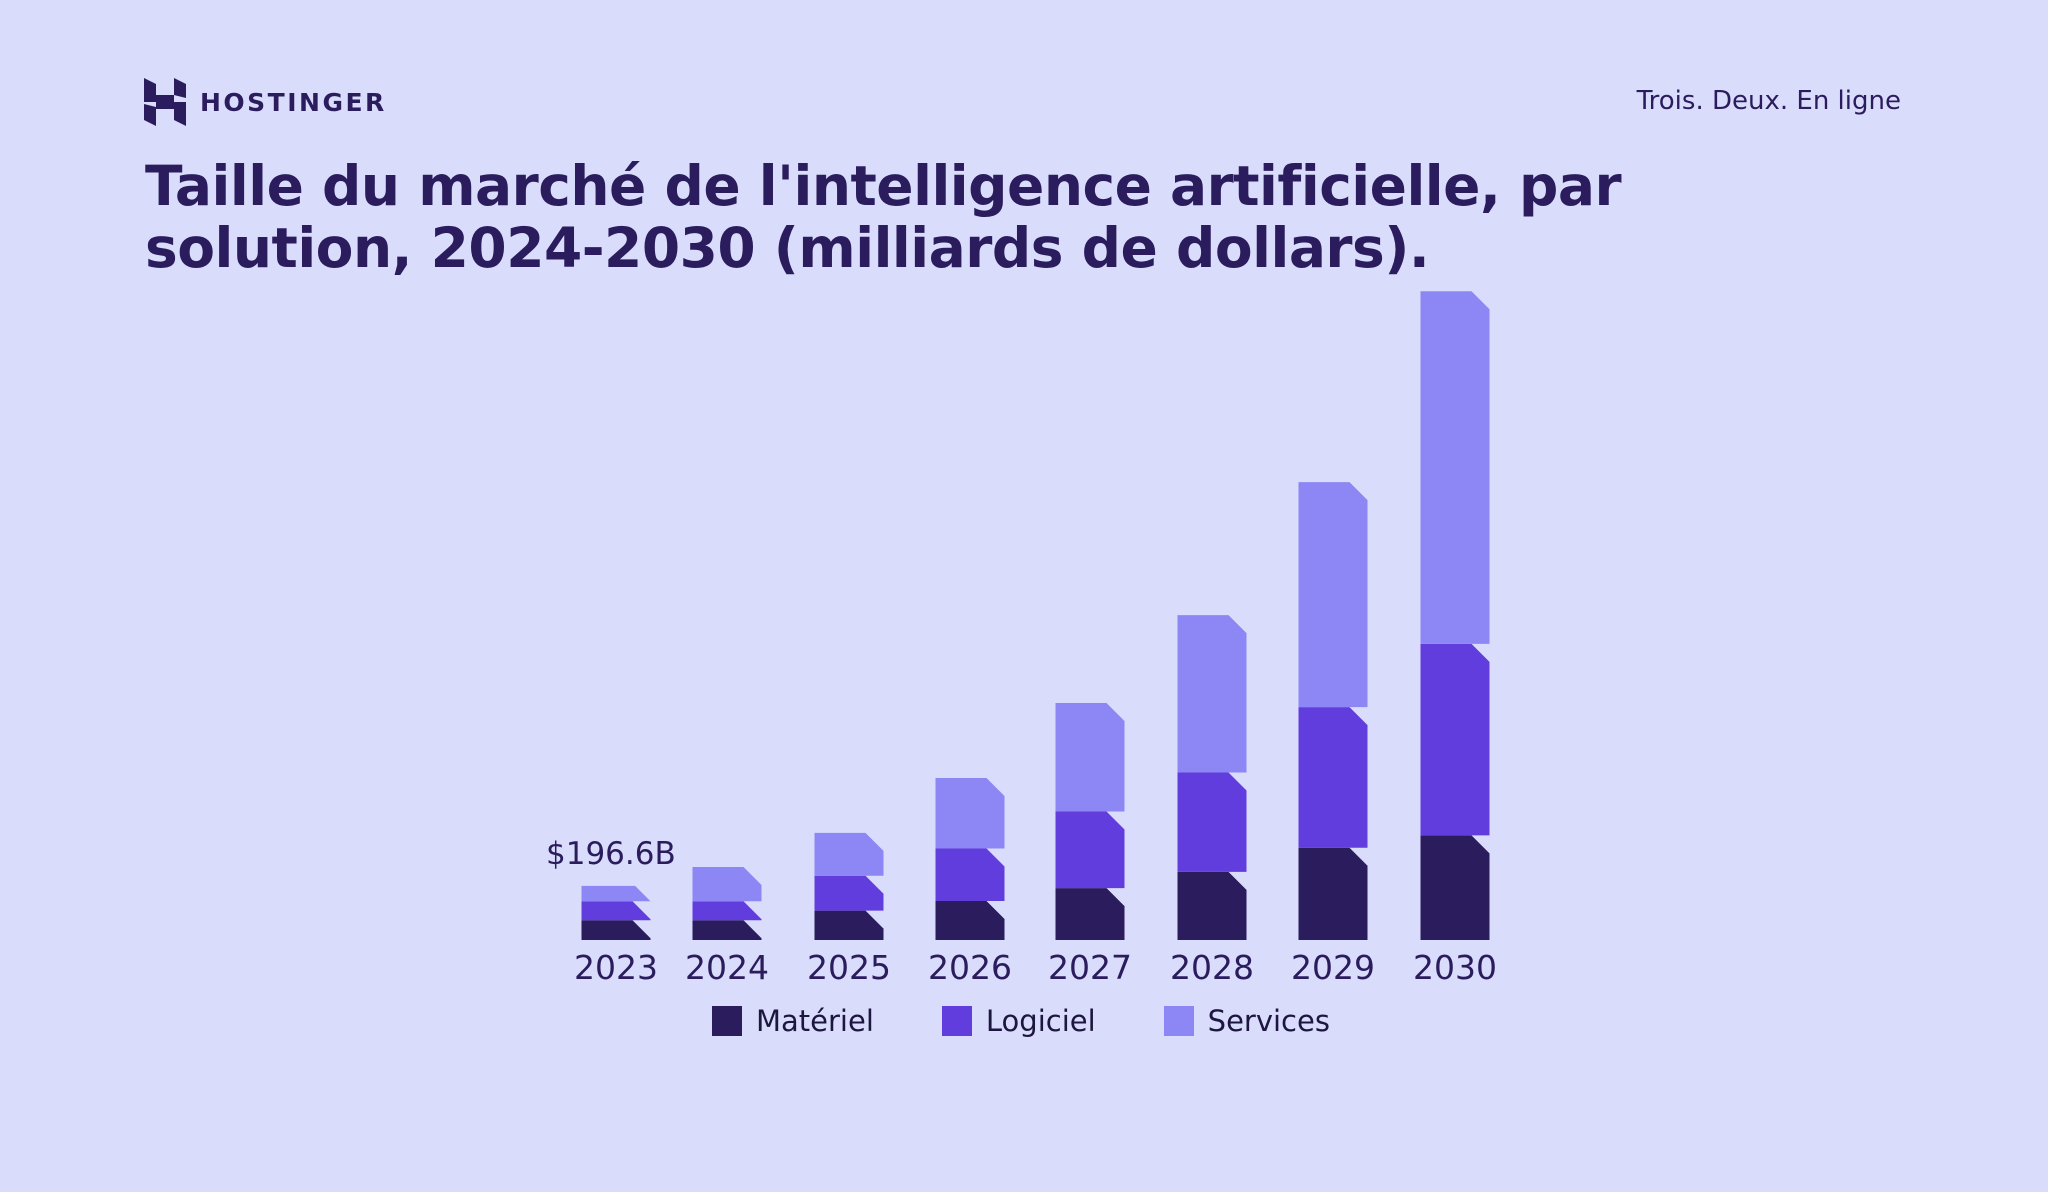 The height and width of the screenshot is (1192, 2048). Describe the element at coordinates (1455, 967) in the screenshot. I see `x-axis-label: 2030` at that location.